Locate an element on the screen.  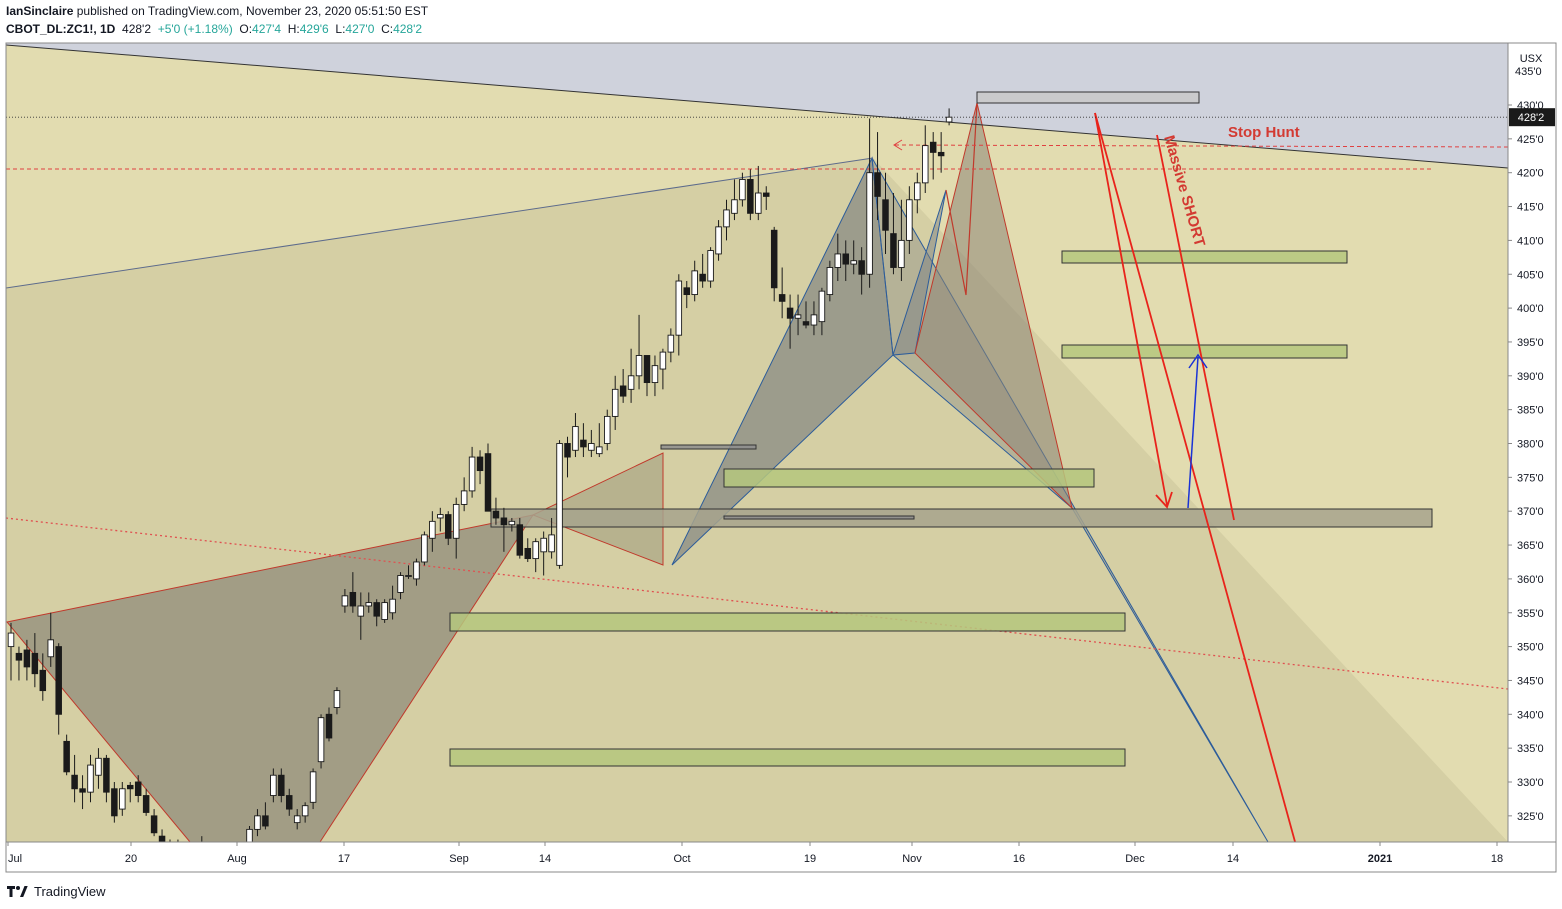
open-label: O: is located at coordinates (246, 29).